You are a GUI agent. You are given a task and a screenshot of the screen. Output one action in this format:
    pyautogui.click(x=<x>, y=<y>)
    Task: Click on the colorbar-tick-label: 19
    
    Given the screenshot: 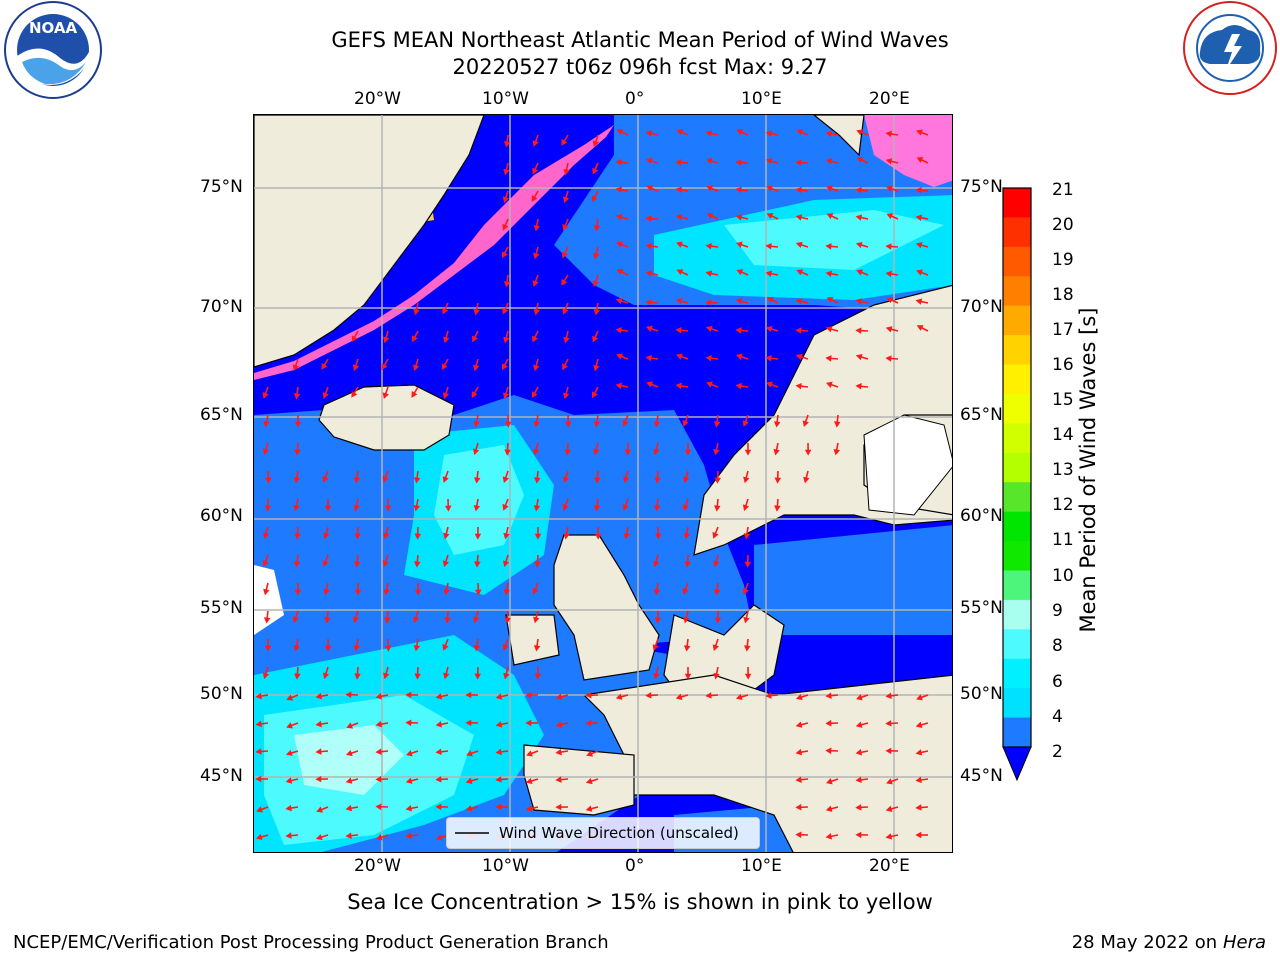 What is the action you would take?
    pyautogui.click(x=1063, y=260)
    